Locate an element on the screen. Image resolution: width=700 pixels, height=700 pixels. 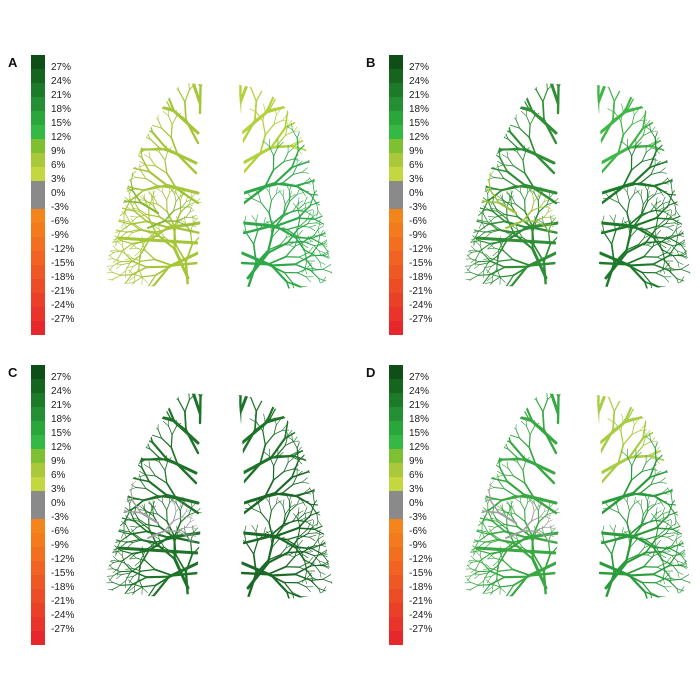
colorbar-tick-label: 12% is located at coordinates (419, 447).